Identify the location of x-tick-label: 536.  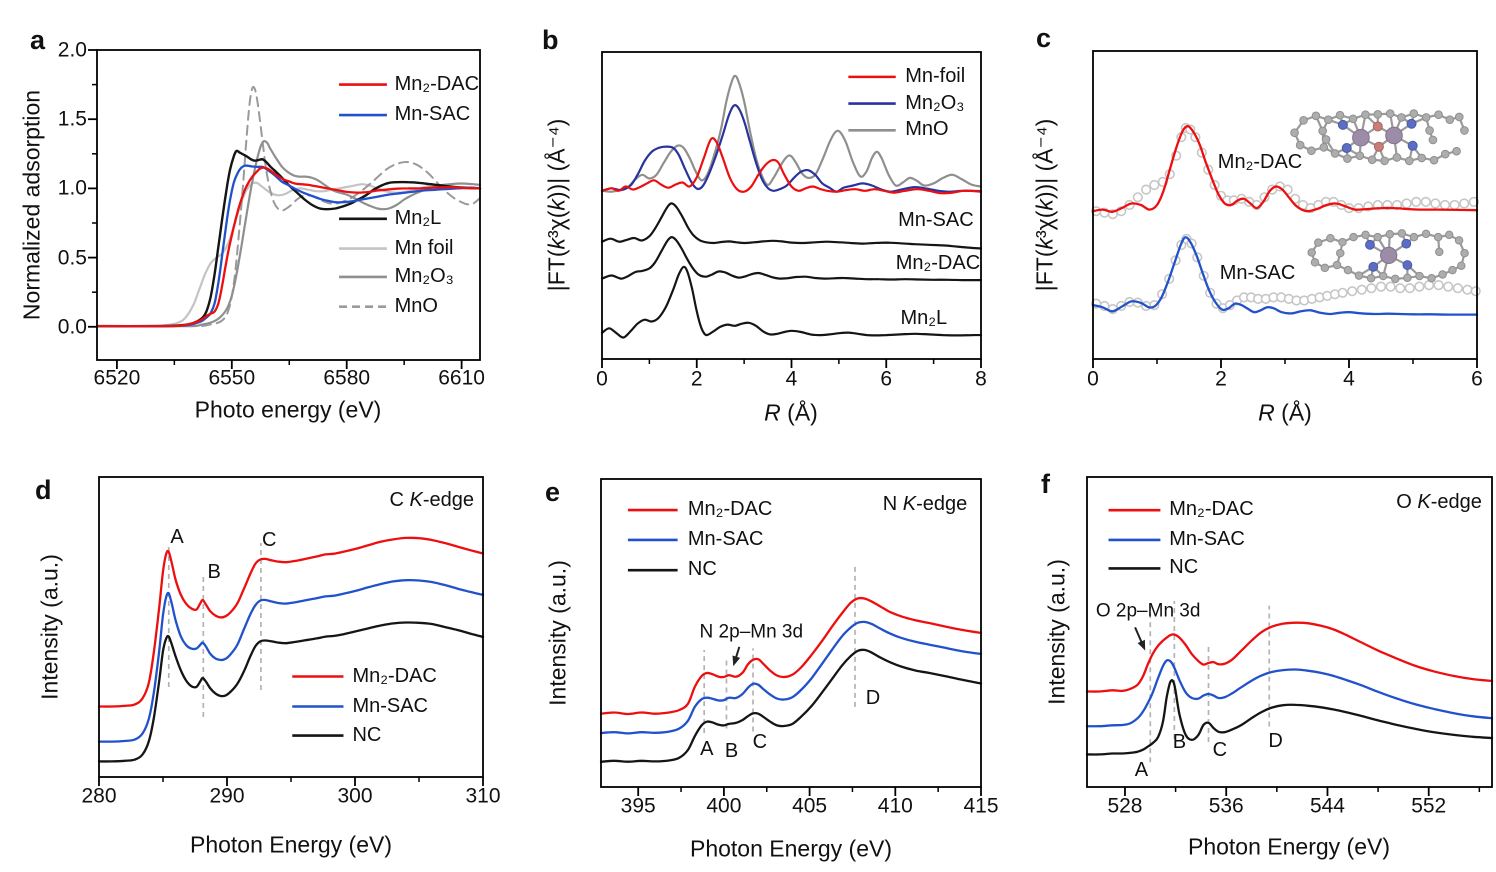
(1226, 806).